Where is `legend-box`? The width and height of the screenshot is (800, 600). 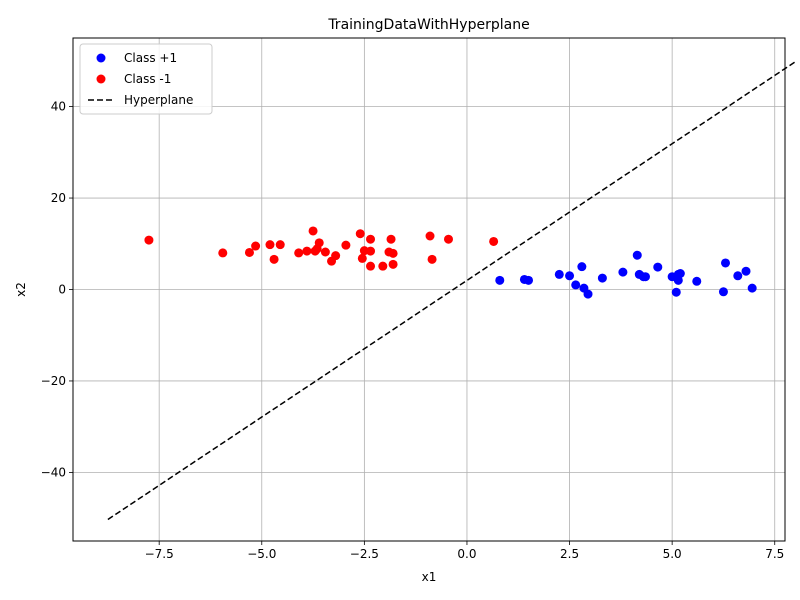
legend-box is located at coordinates (146, 79).